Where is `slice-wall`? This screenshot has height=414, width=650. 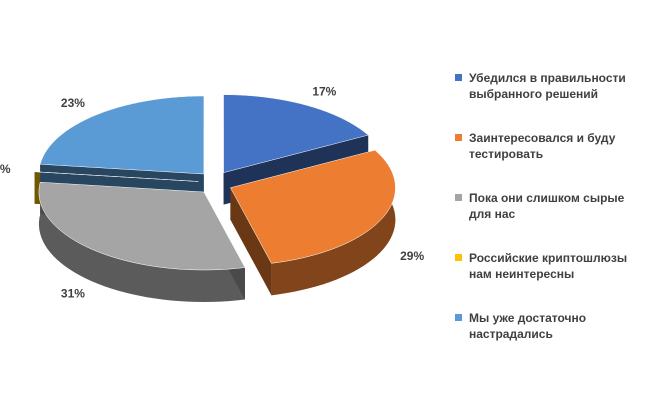 slice-wall is located at coordinates (251, 241).